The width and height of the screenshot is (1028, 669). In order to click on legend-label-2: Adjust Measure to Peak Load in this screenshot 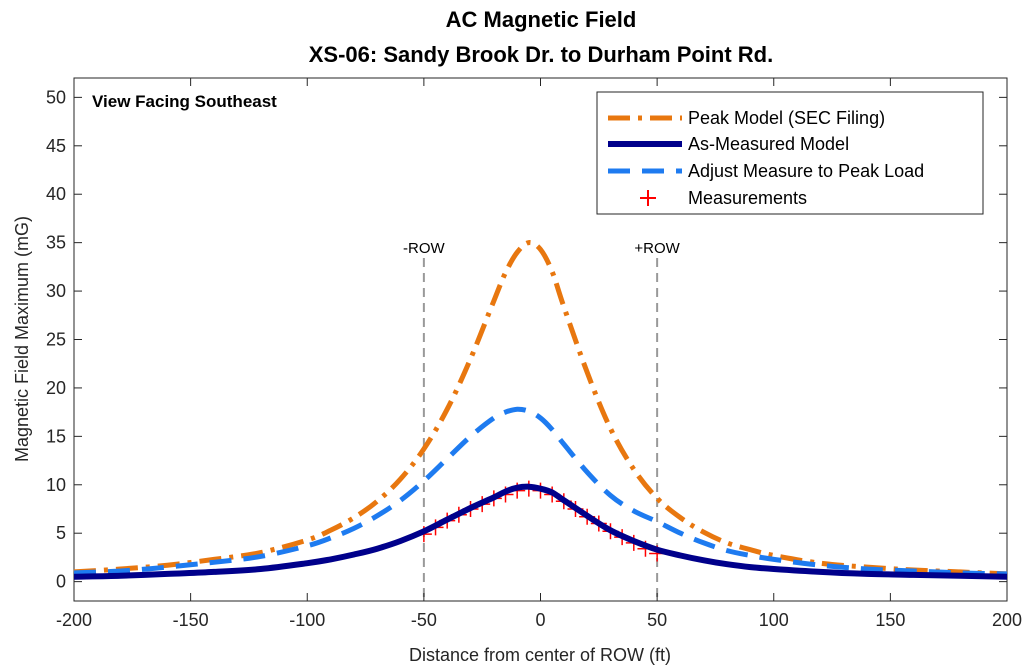, I will do `click(806, 171)`.